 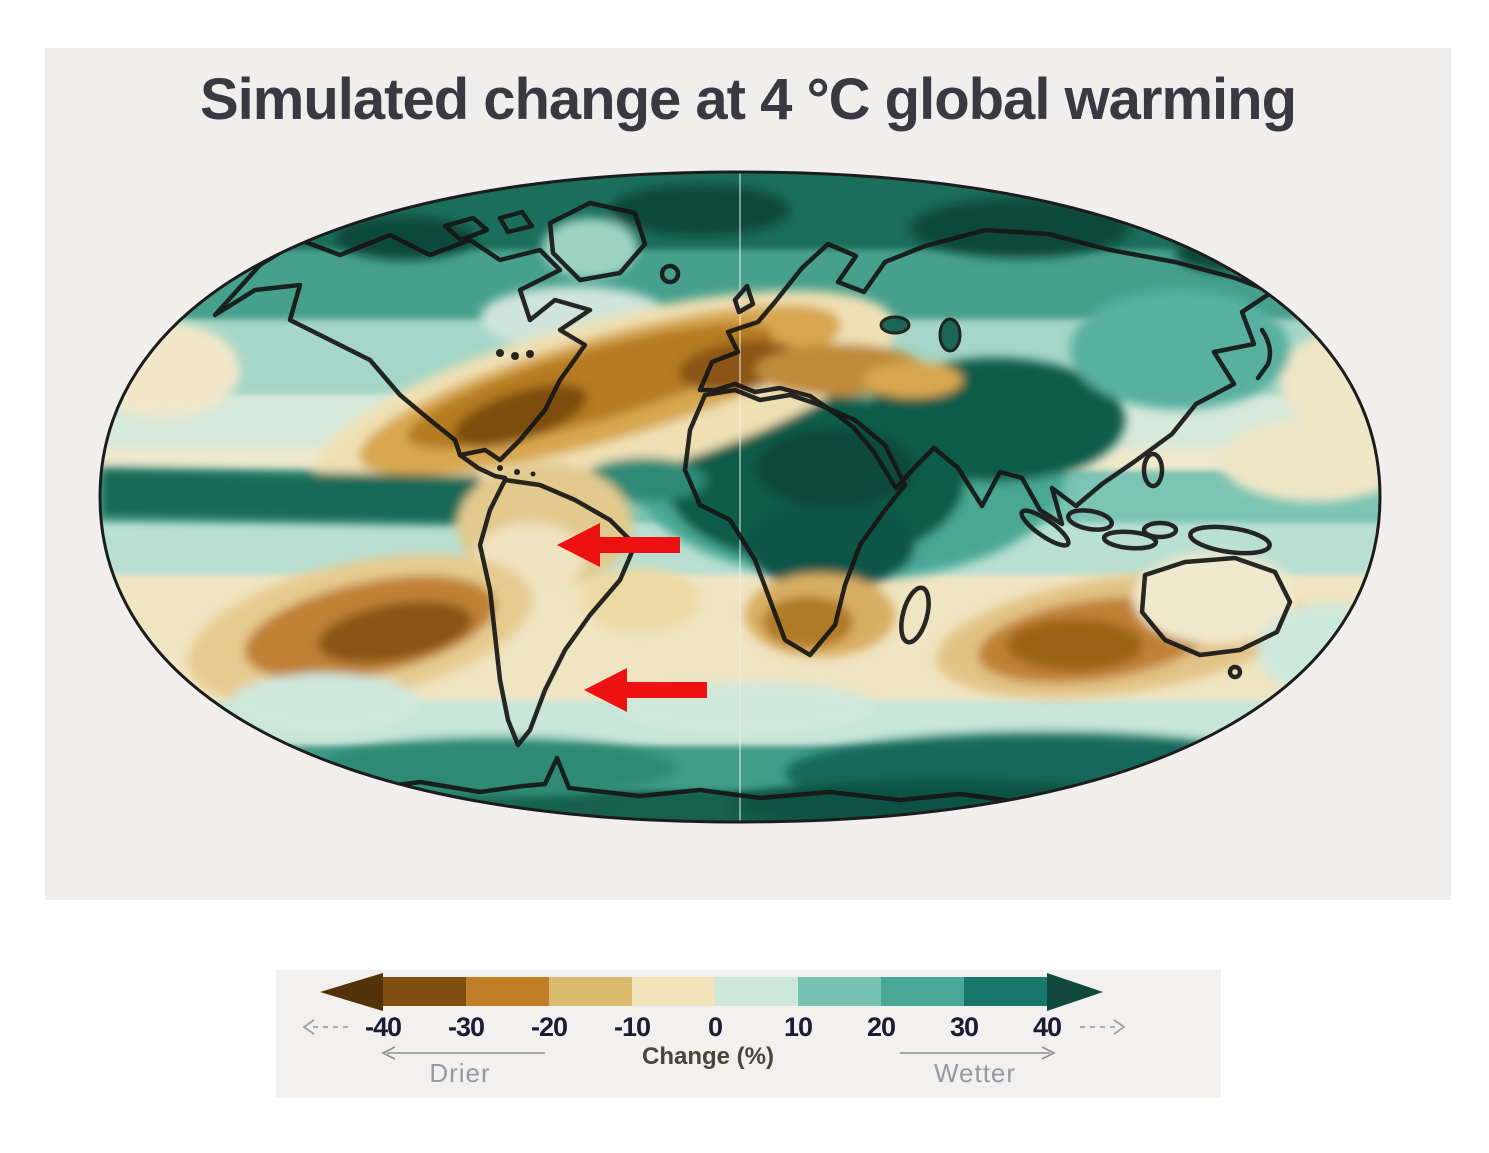 What do you see at coordinates (383, 1027) in the screenshot?
I see `colorbar-tick--40: -40` at bounding box center [383, 1027].